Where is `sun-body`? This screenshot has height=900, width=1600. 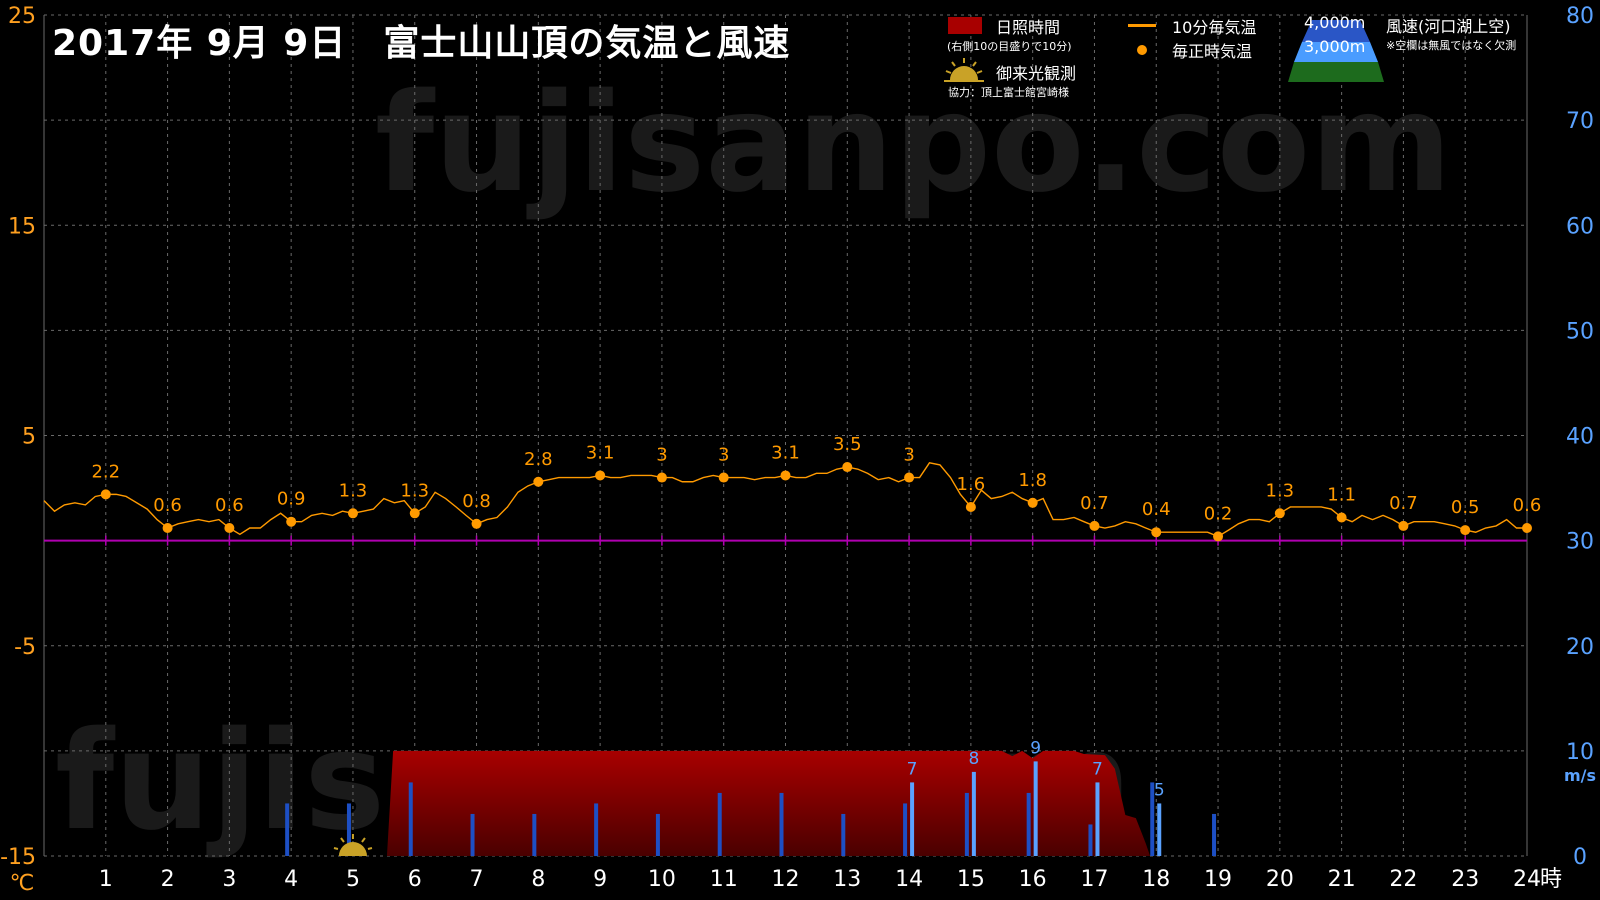 sun-body is located at coordinates (352, 849).